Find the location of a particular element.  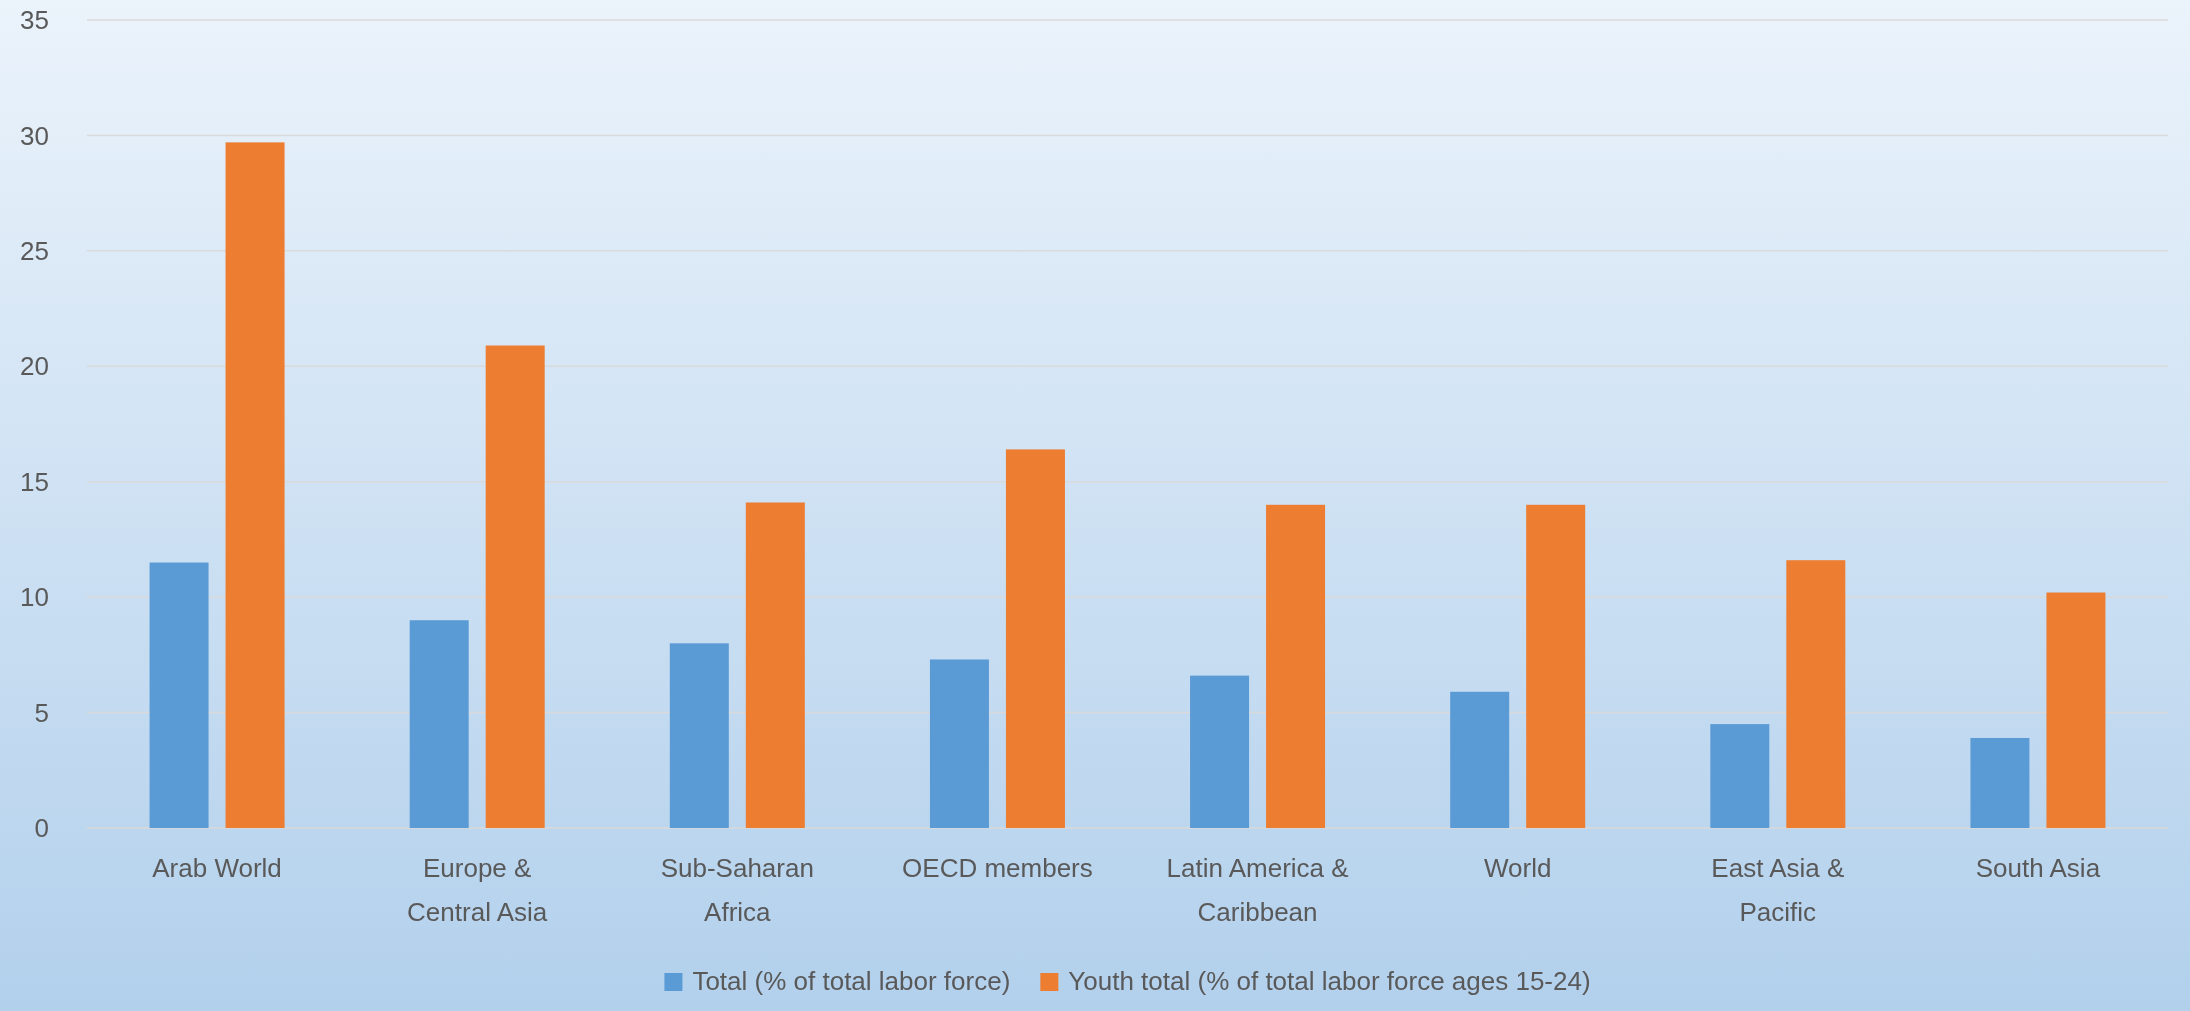

y-tick-label: 10 is located at coordinates (34, 597).